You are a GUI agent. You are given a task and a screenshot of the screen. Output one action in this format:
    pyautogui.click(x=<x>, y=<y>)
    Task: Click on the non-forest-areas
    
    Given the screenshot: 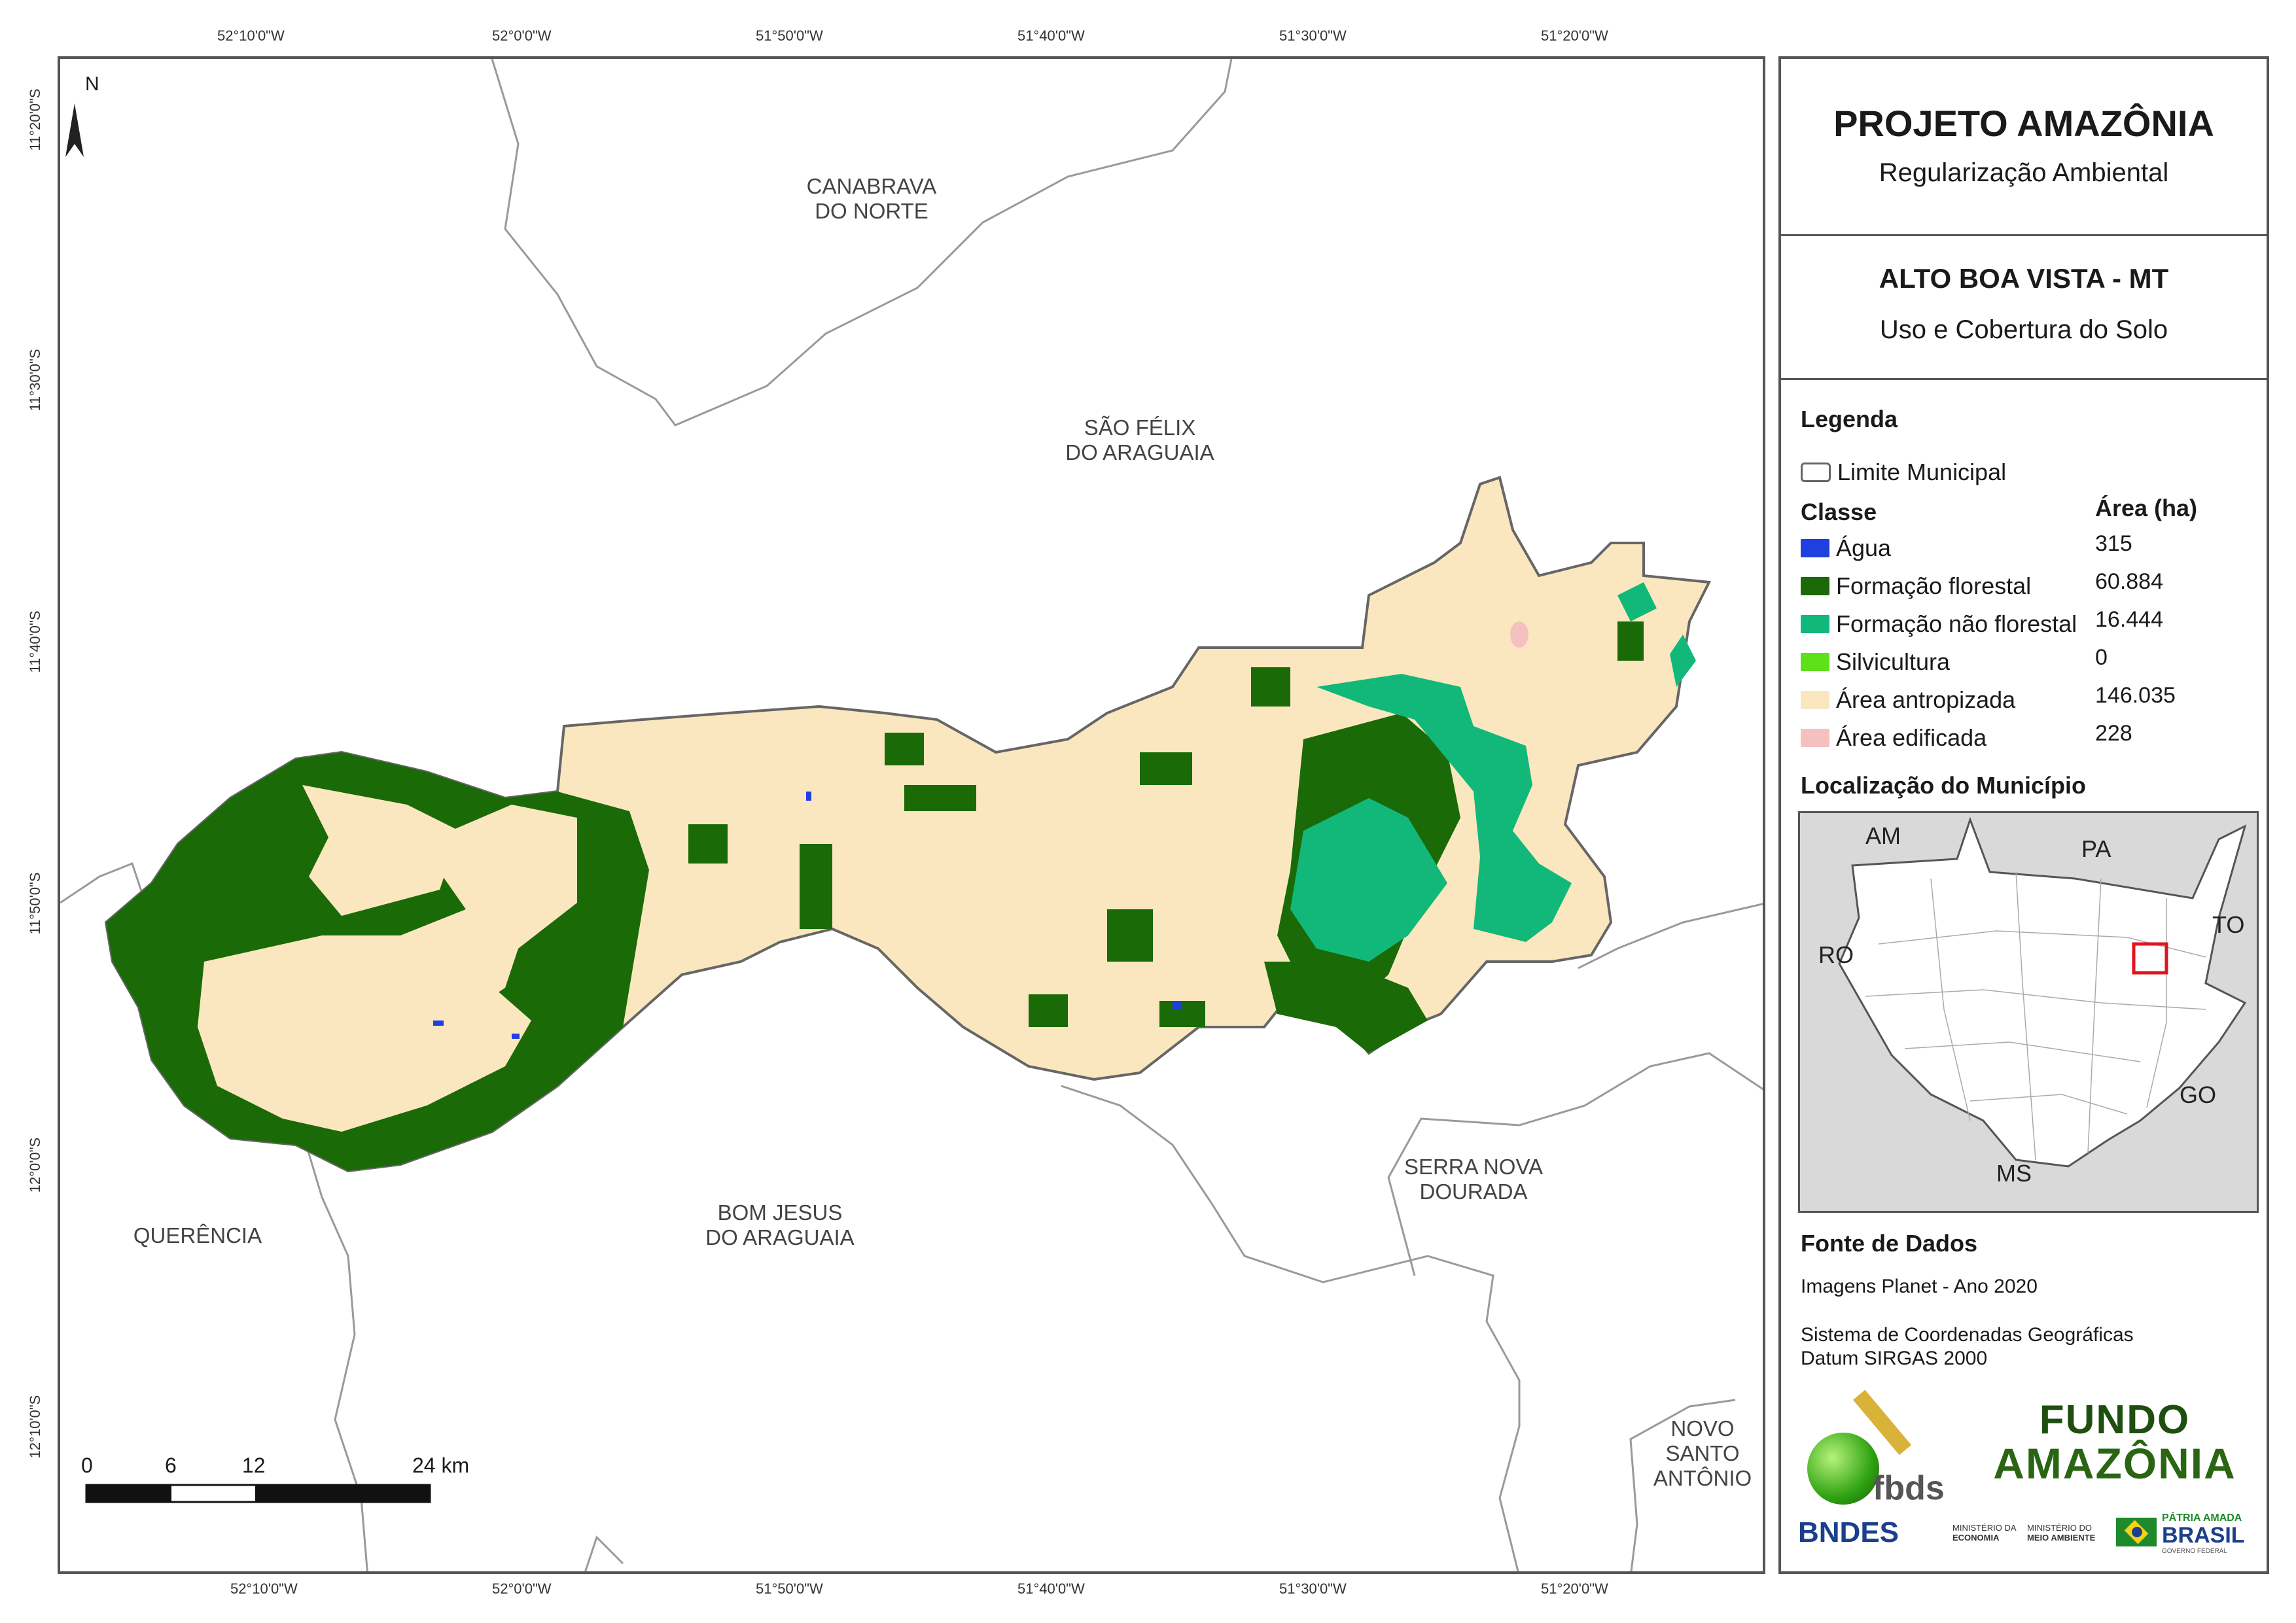 What is the action you would take?
    pyautogui.click(x=1493, y=772)
    